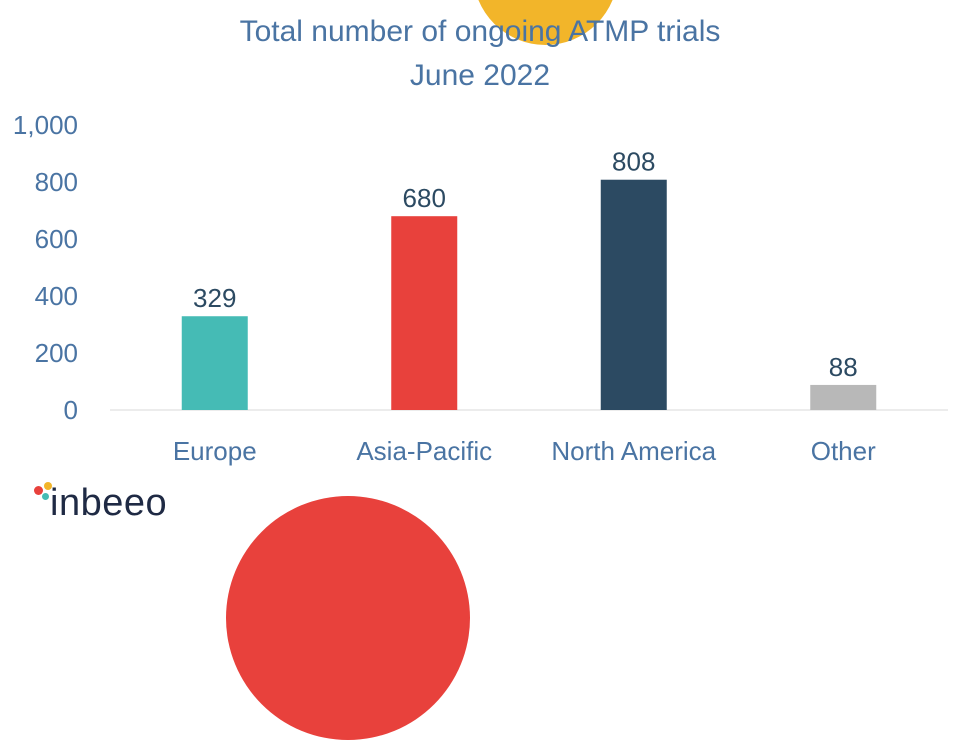 The height and width of the screenshot is (740, 960). I want to click on inbeeo-logo: inbeeo, so click(120, 503).